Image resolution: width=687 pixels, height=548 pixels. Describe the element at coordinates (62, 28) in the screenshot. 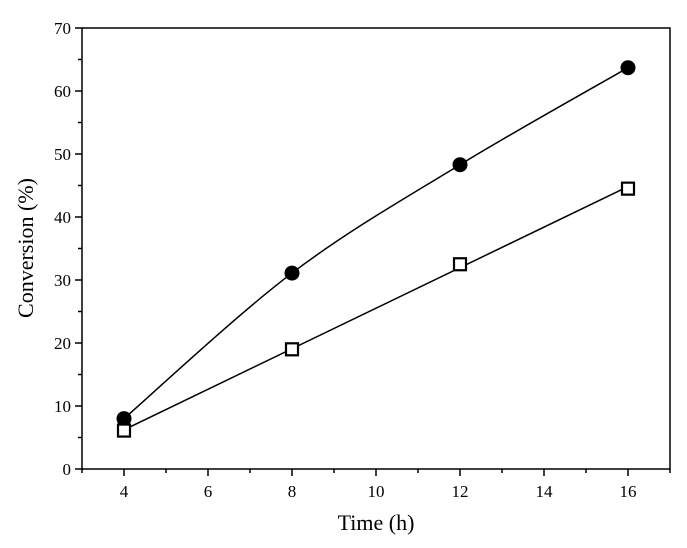

I see `y-tick-label: 70` at that location.